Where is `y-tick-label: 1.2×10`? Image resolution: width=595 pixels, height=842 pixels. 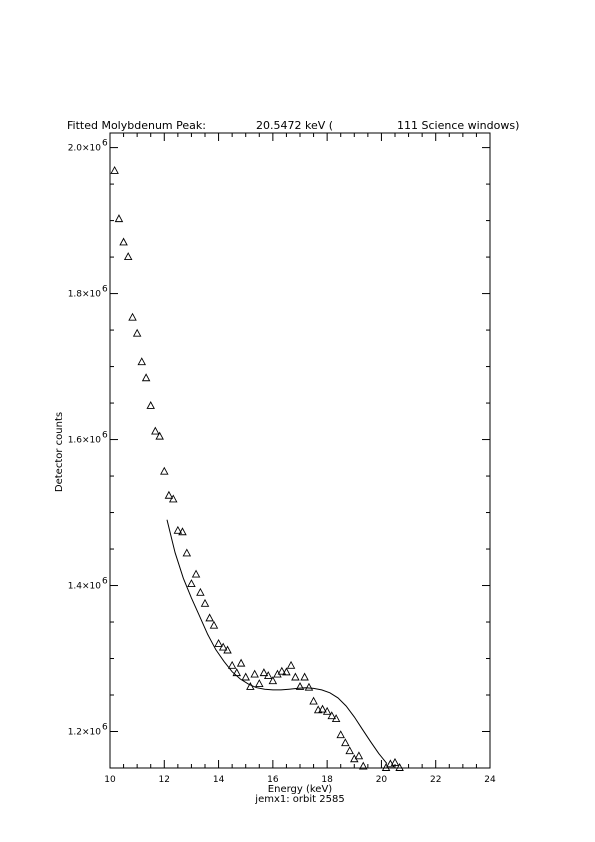 y-tick-label: 1.2×10 is located at coordinates (85, 733).